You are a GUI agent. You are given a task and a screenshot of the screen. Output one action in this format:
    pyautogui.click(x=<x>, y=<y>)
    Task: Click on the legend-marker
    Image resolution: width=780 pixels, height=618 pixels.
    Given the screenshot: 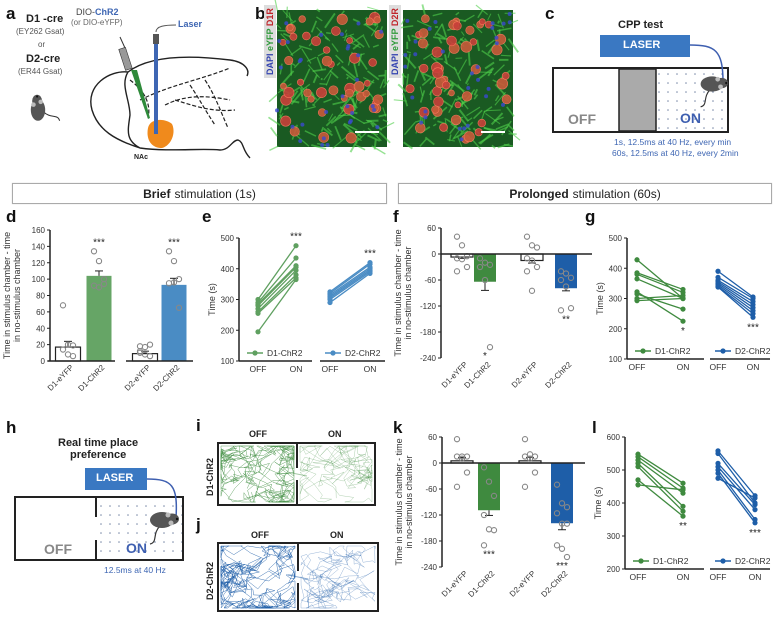 What is the action you would take?
    pyautogui.click(x=723, y=561)
    